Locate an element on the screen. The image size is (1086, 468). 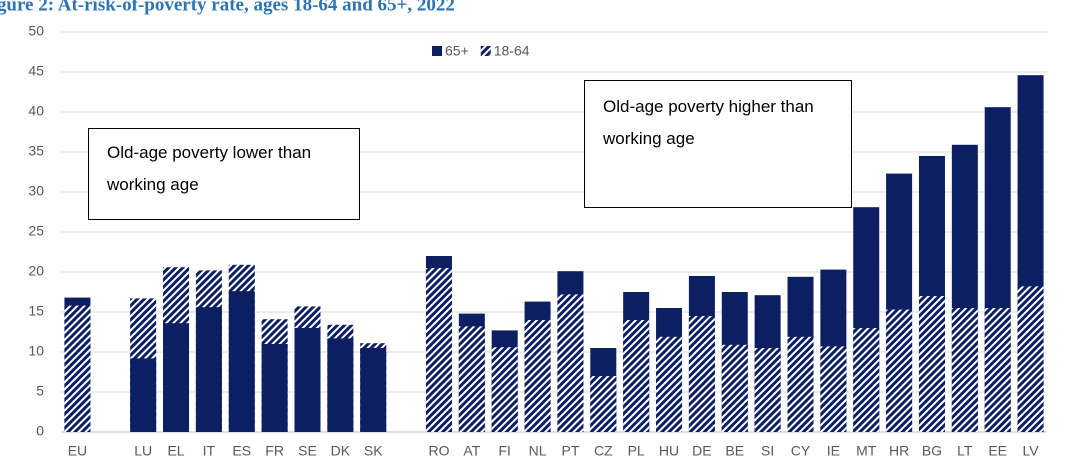
x-tick-label: HU is located at coordinates (669, 451).